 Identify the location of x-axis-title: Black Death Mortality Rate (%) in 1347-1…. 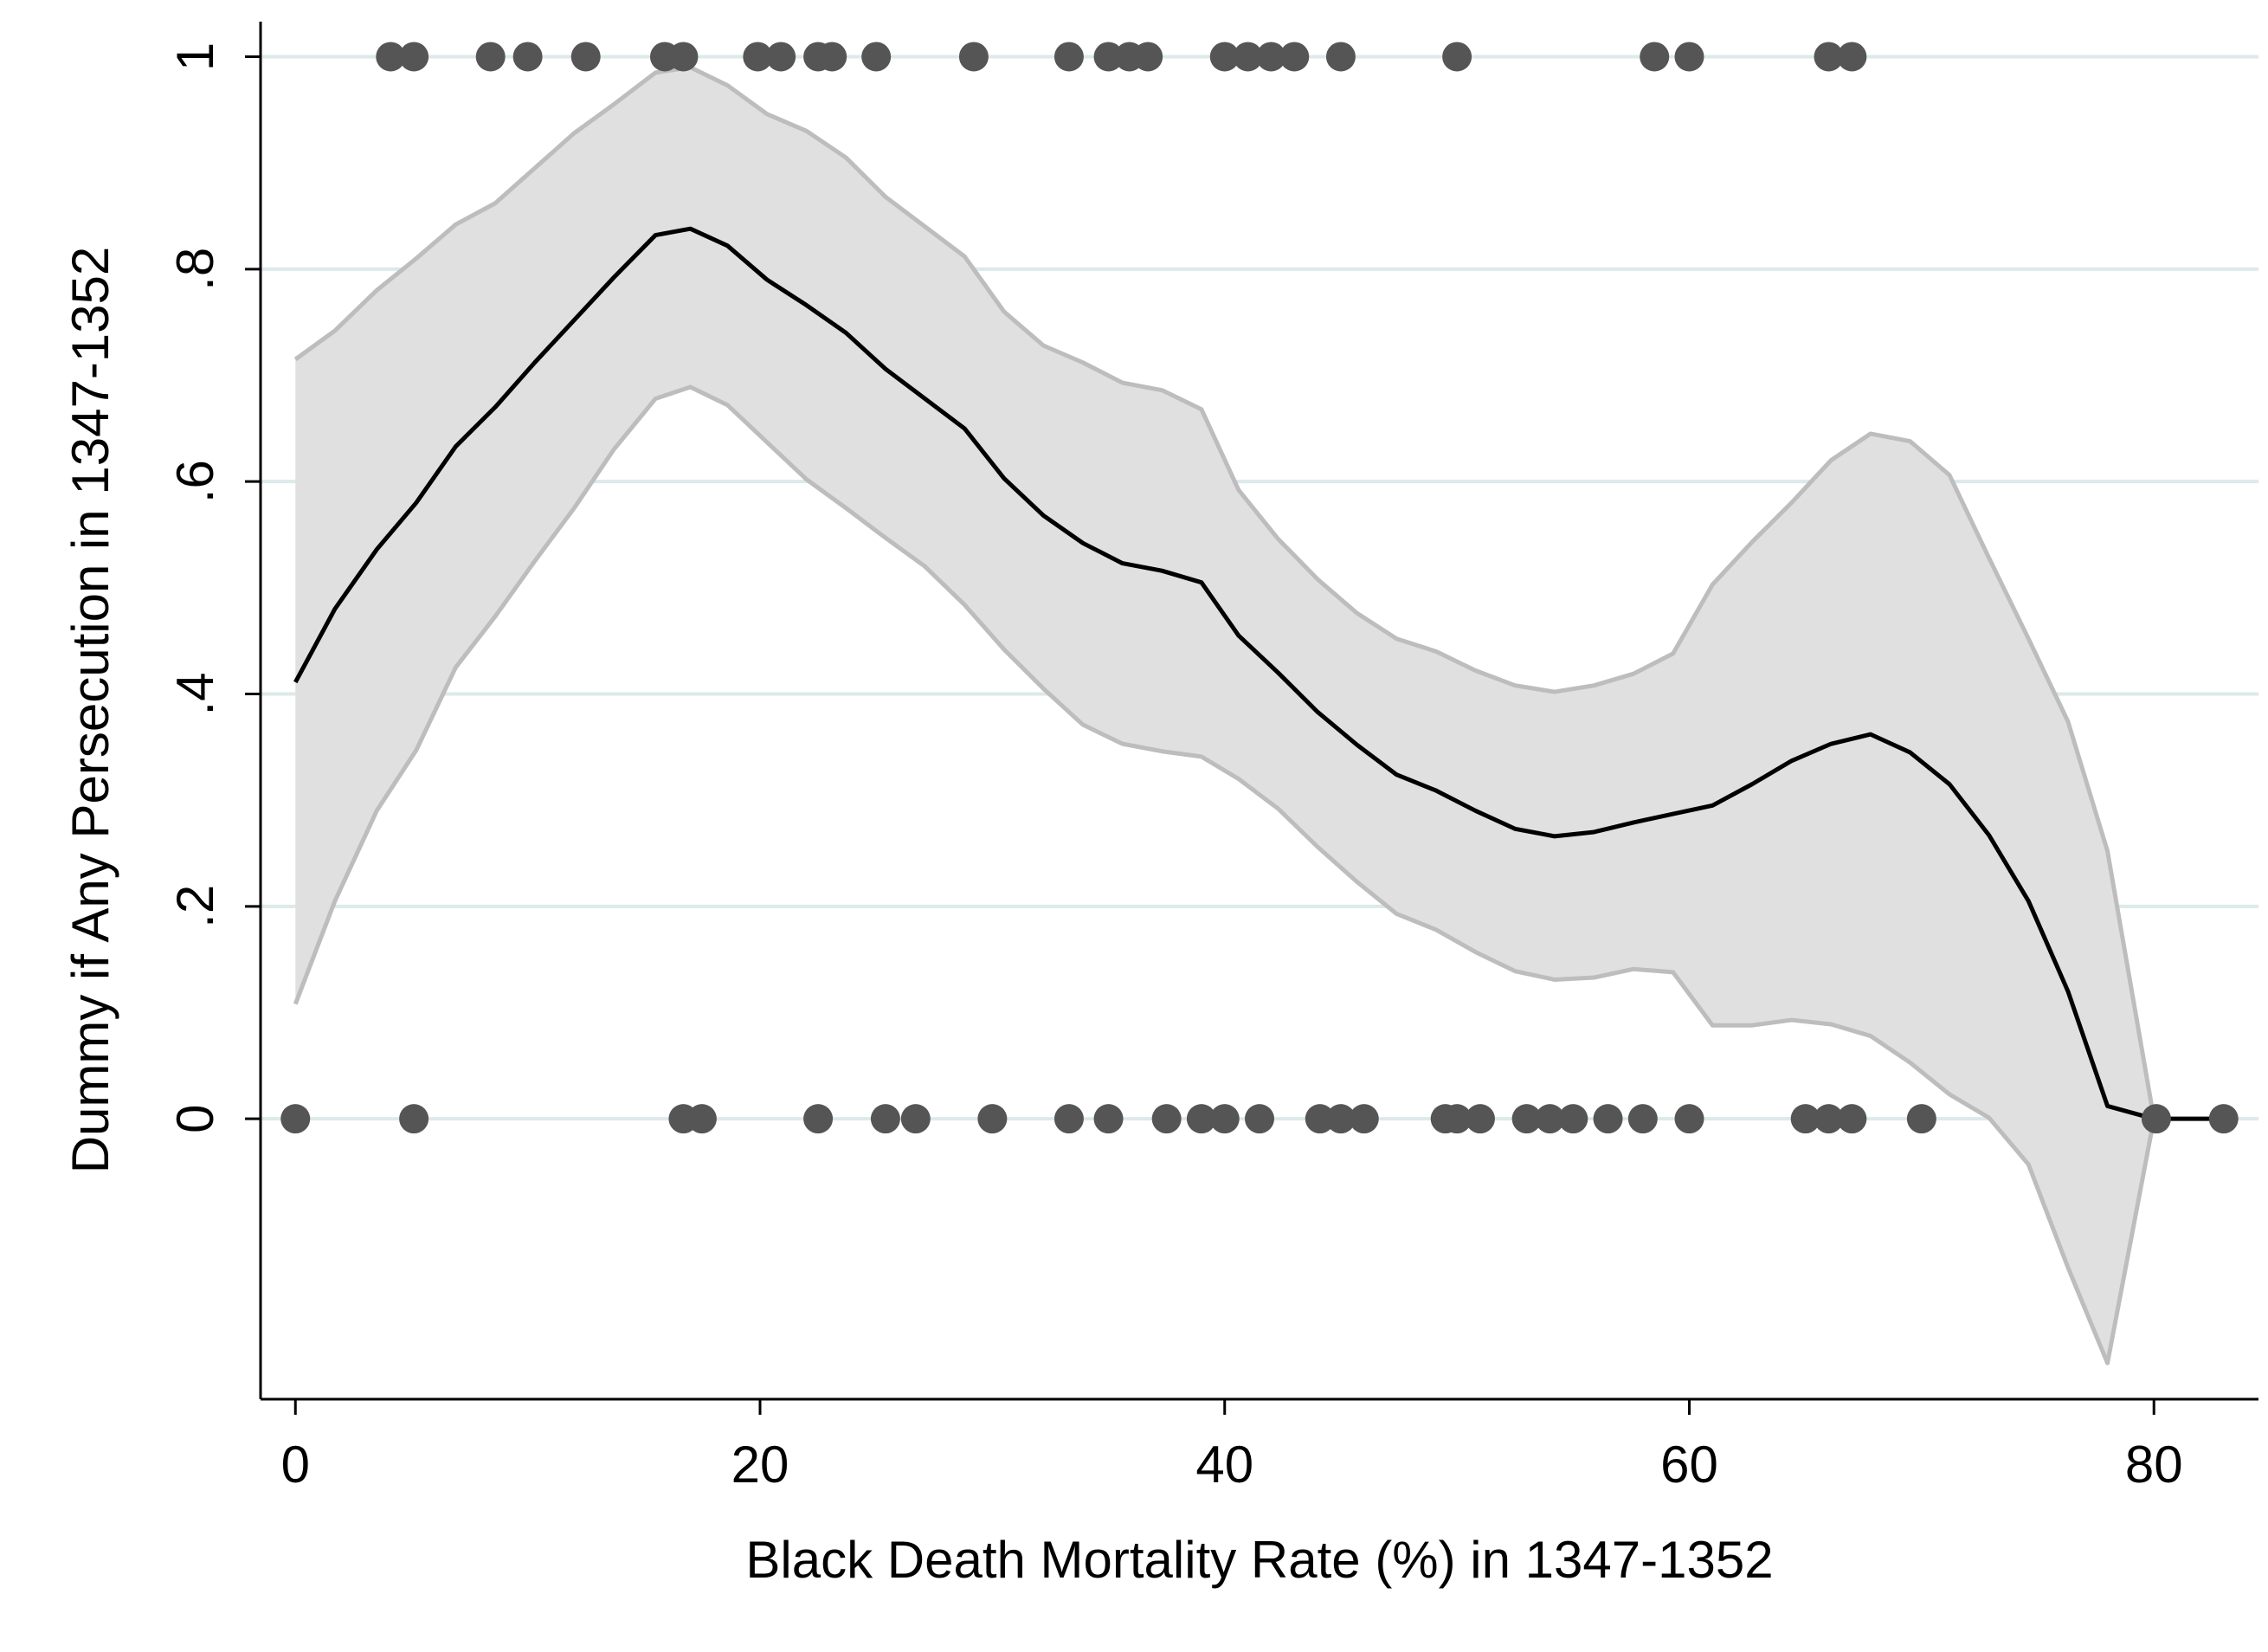
(1259, 1560).